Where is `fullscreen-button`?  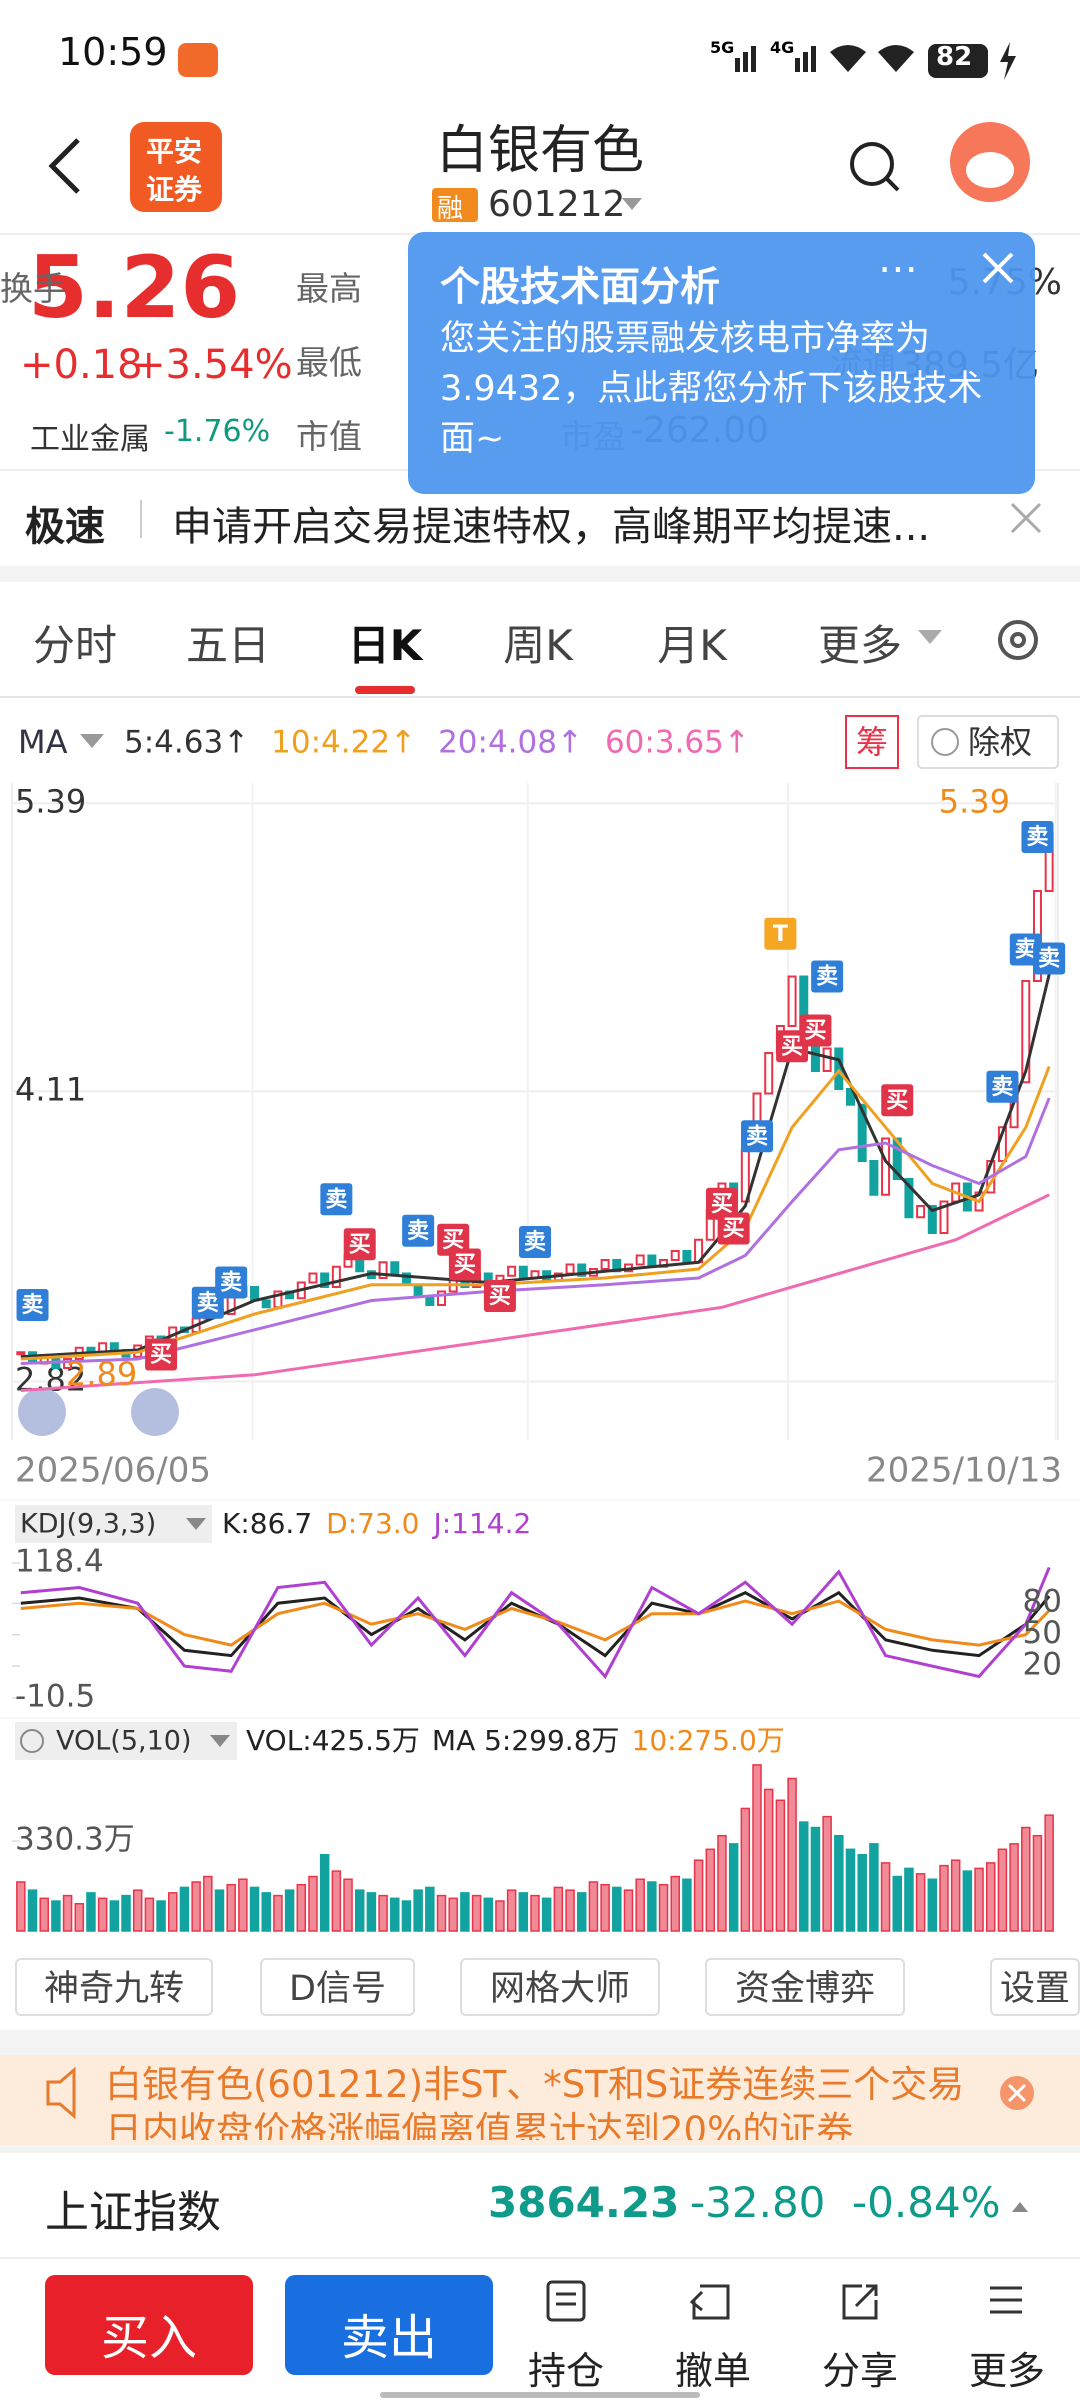 fullscreen-button is located at coordinates (155, 1412).